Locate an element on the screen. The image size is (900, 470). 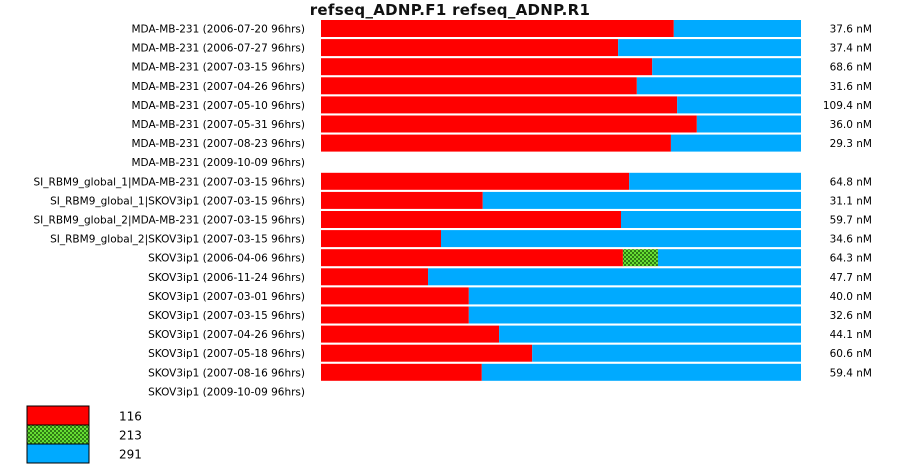
row-label: SKOV3ip1 (2006-04-06 96hrs) is located at coordinates (226, 259).